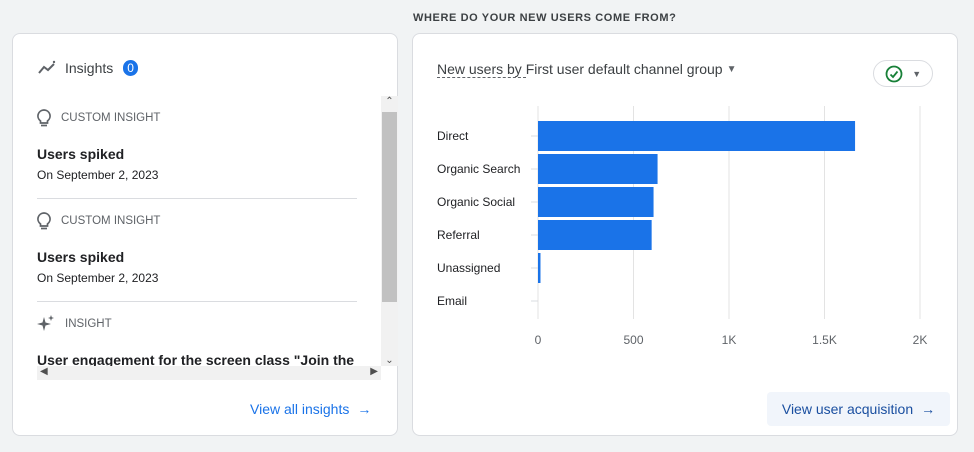  I want to click on chart-title-dimension: First user default channel group, so click(624, 69).